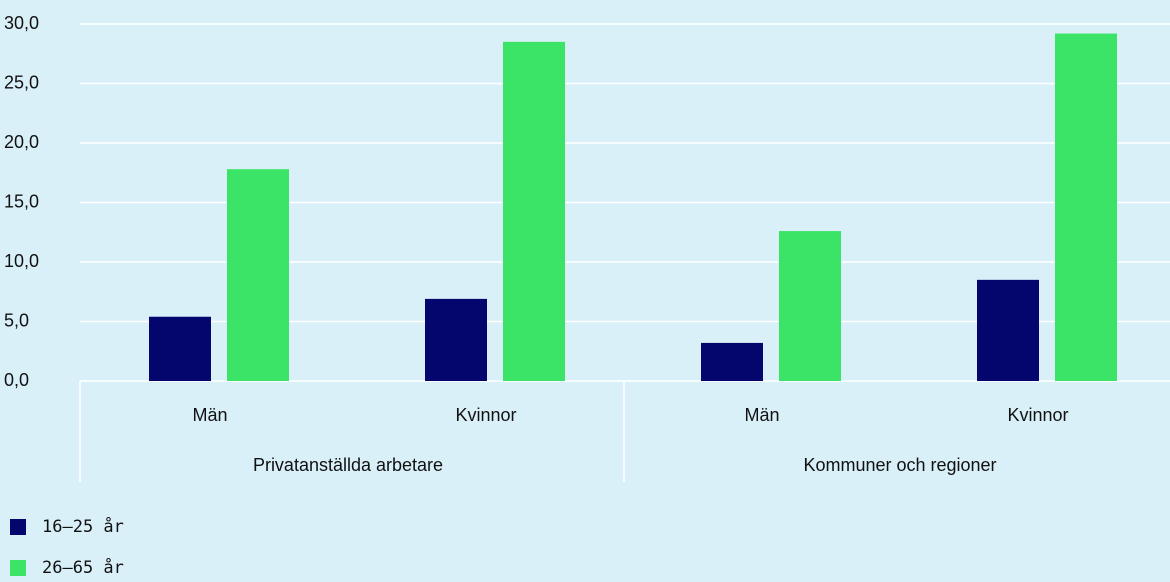  What do you see at coordinates (16, 320) in the screenshot?
I see `y-tick-label: 5,0` at bounding box center [16, 320].